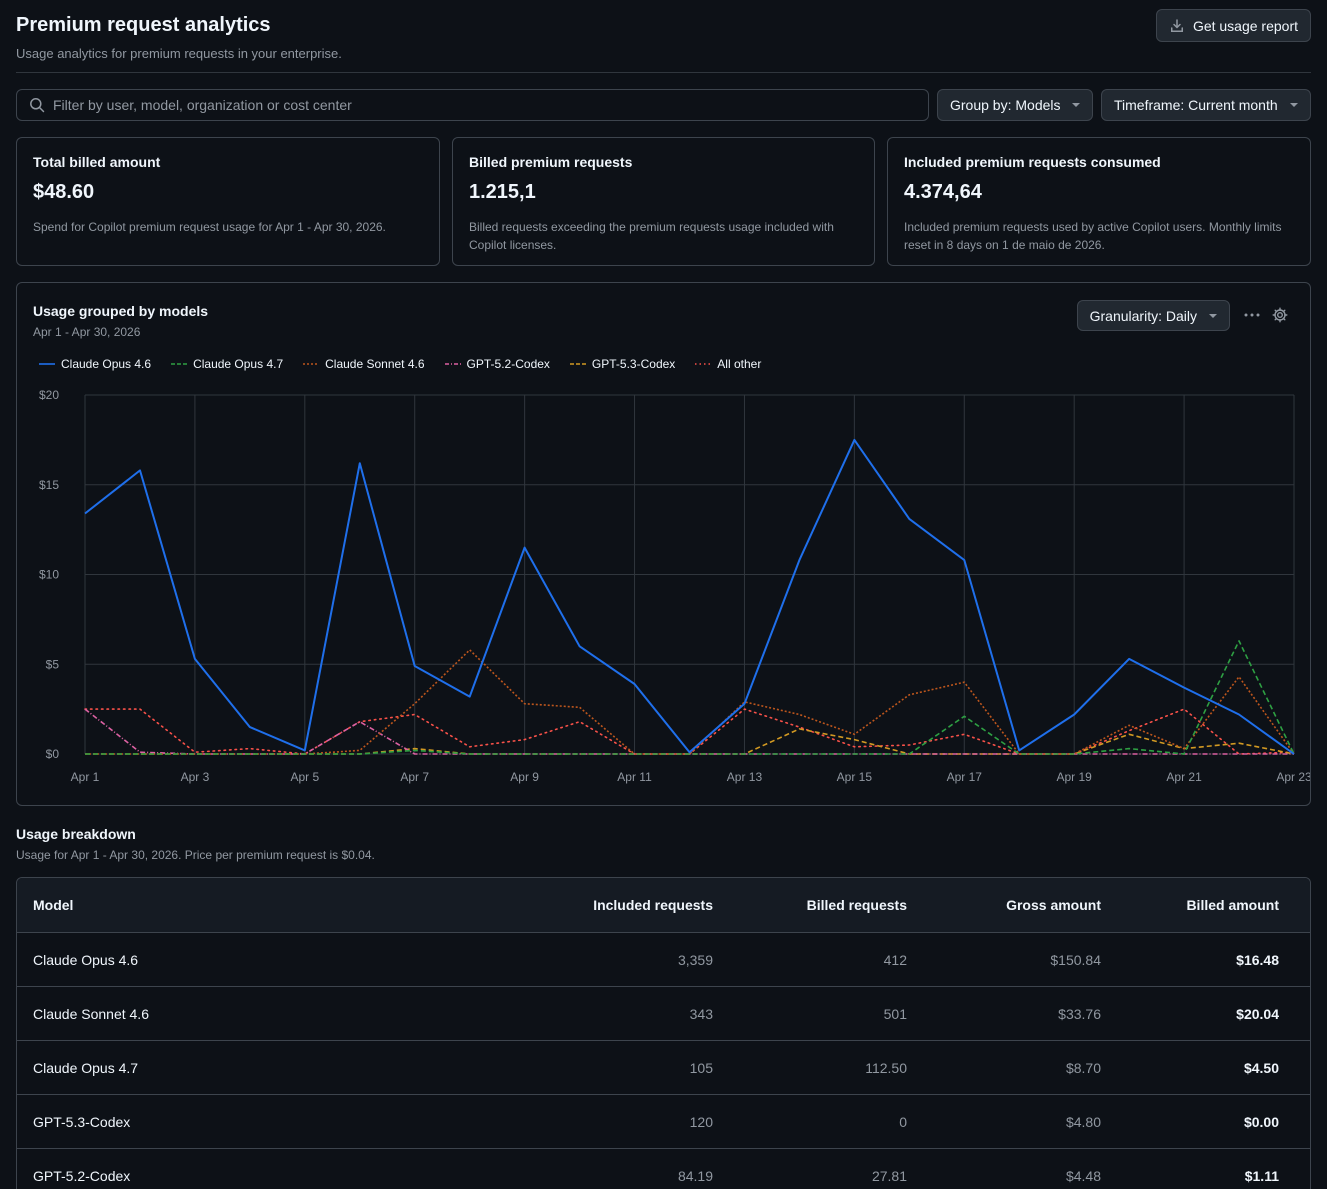 The image size is (1327, 1189). Describe the element at coordinates (551, 162) in the screenshot. I see `card-title: Billed premium requests` at that location.